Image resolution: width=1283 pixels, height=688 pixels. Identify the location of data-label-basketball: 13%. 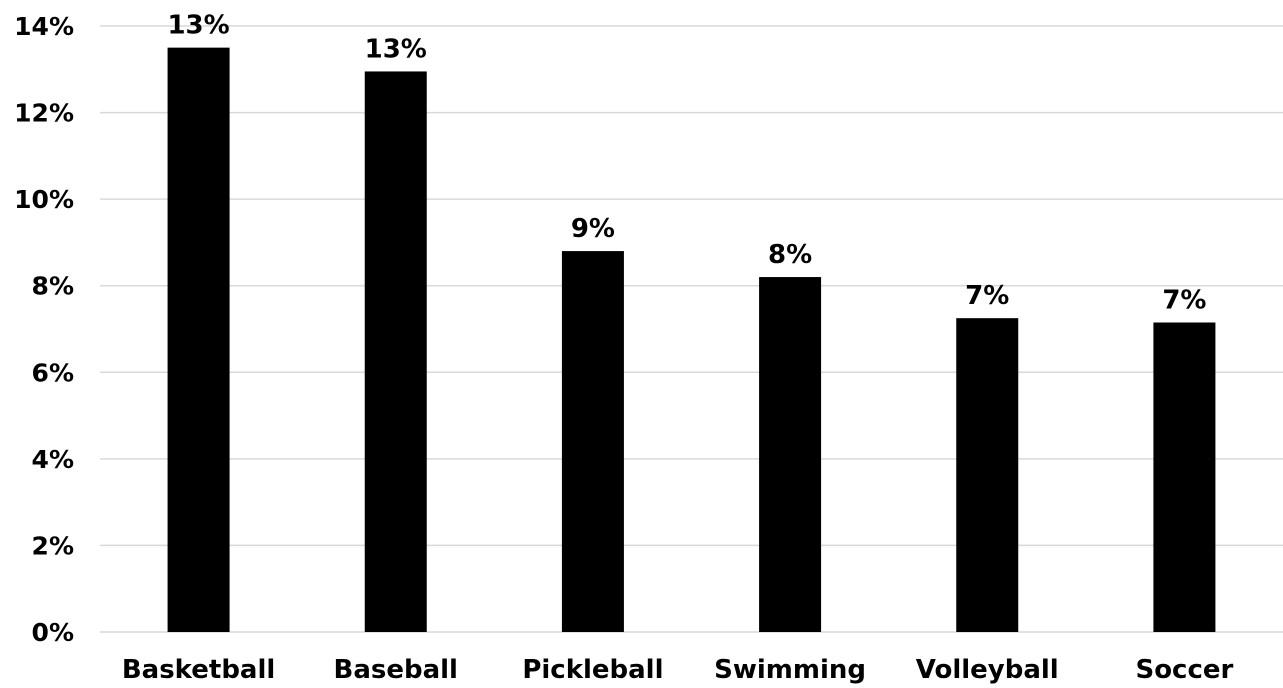
(198, 26).